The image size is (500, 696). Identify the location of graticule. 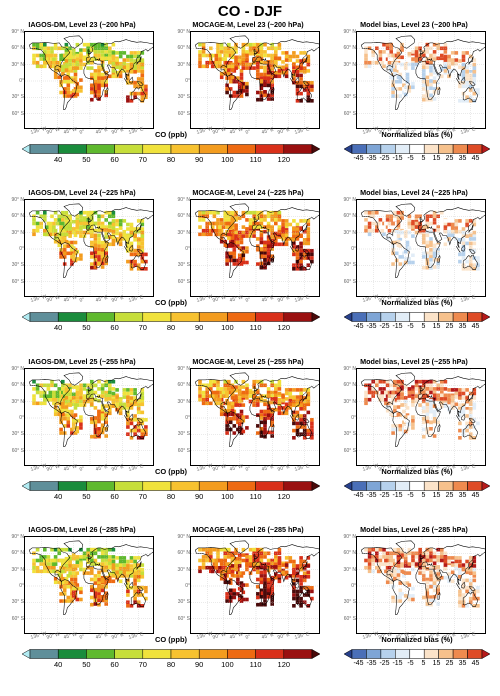
(421, 80).